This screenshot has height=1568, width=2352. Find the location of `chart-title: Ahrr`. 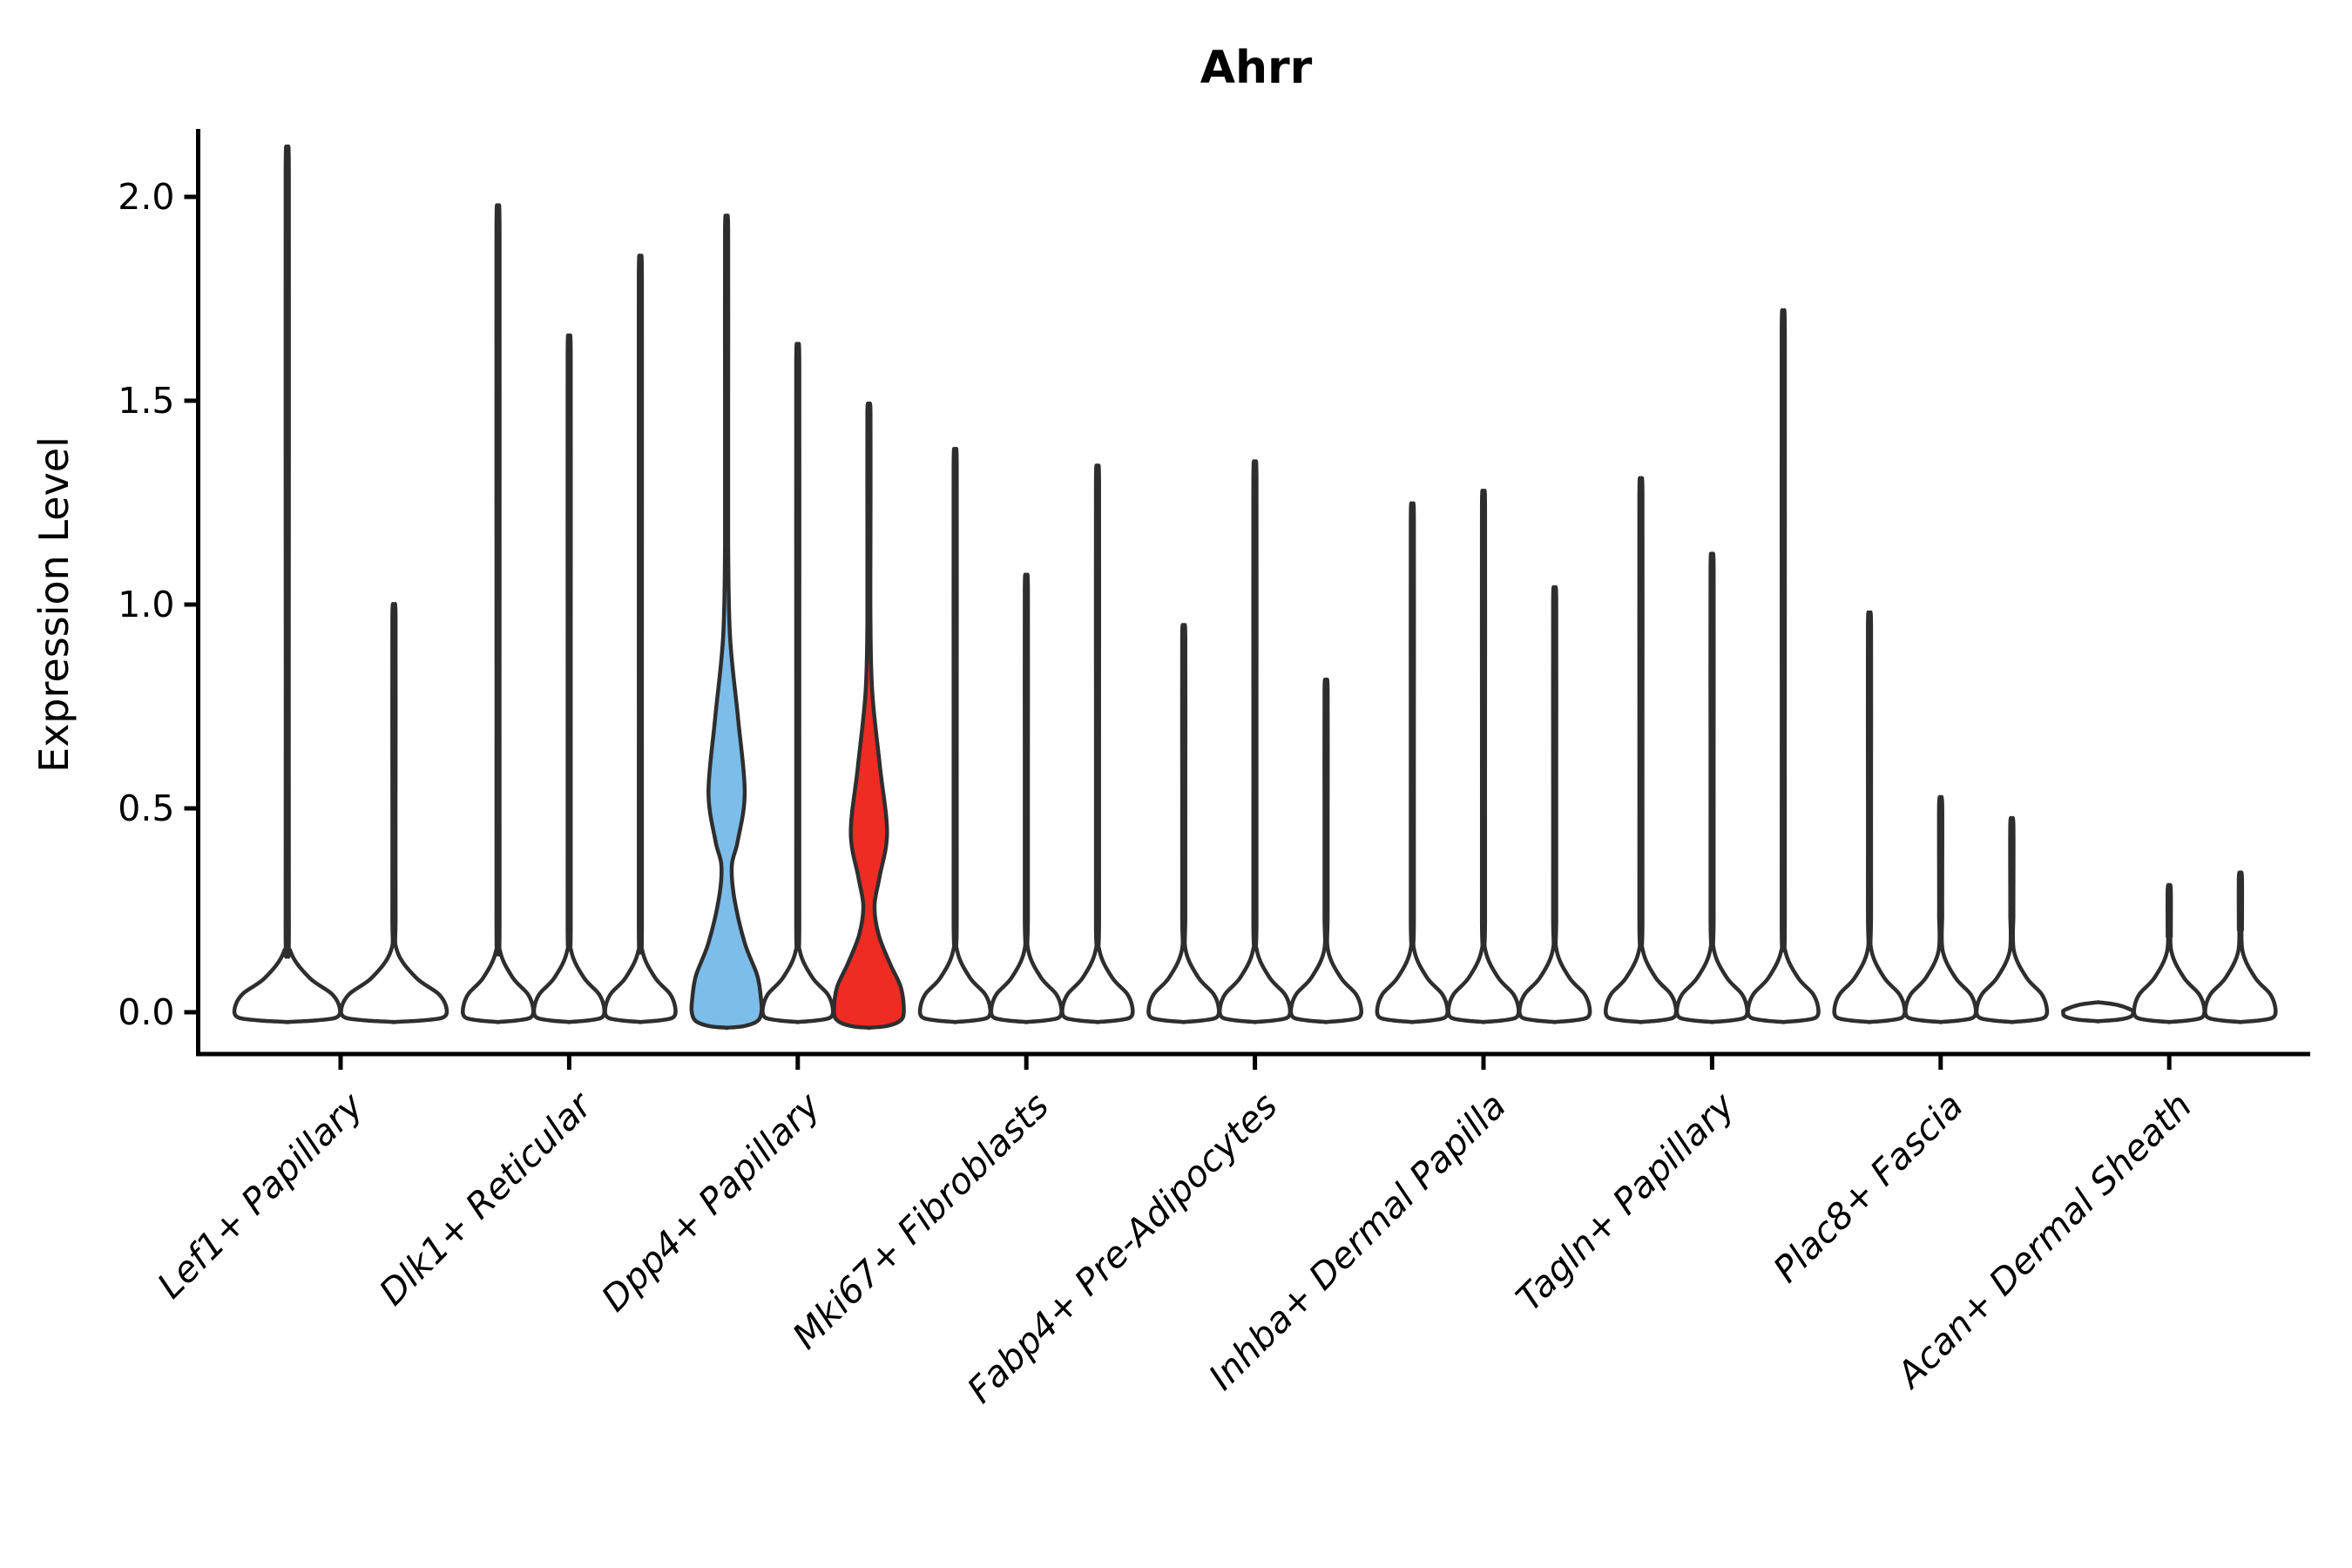

chart-title: Ahrr is located at coordinates (1256, 68).